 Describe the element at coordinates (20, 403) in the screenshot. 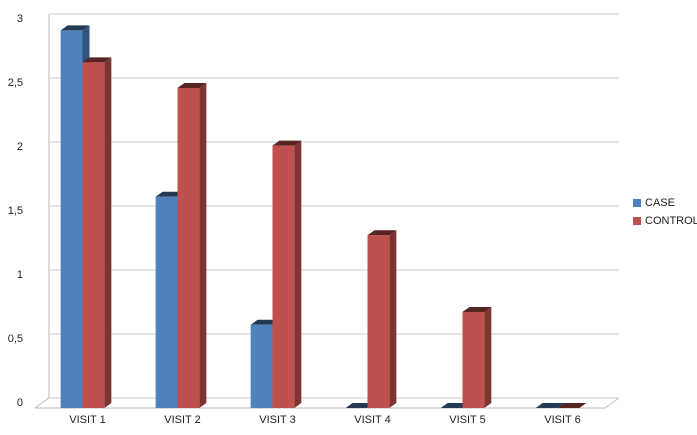

I see `y-tick-label: 0` at that location.